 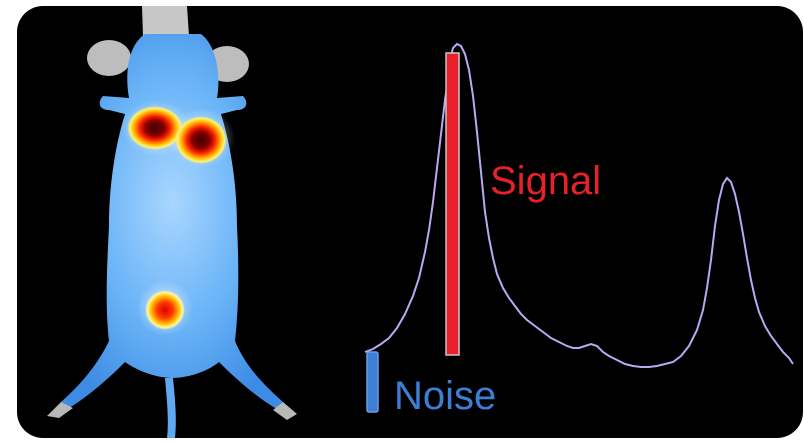 I want to click on signal-bar, so click(x=452, y=204).